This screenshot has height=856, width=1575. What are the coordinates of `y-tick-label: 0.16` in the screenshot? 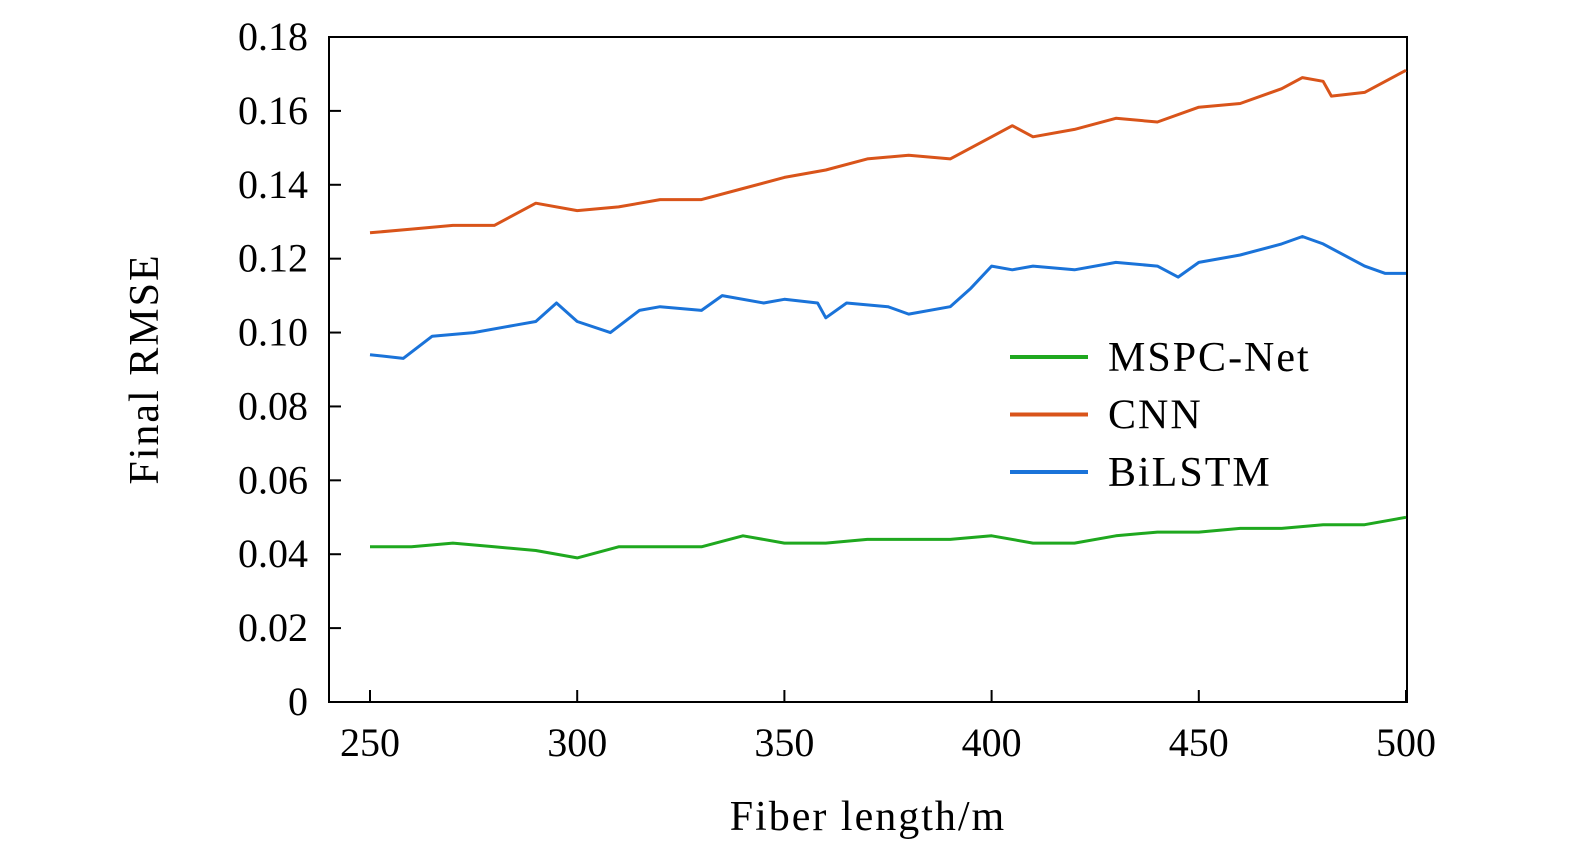 It's located at (273, 110).